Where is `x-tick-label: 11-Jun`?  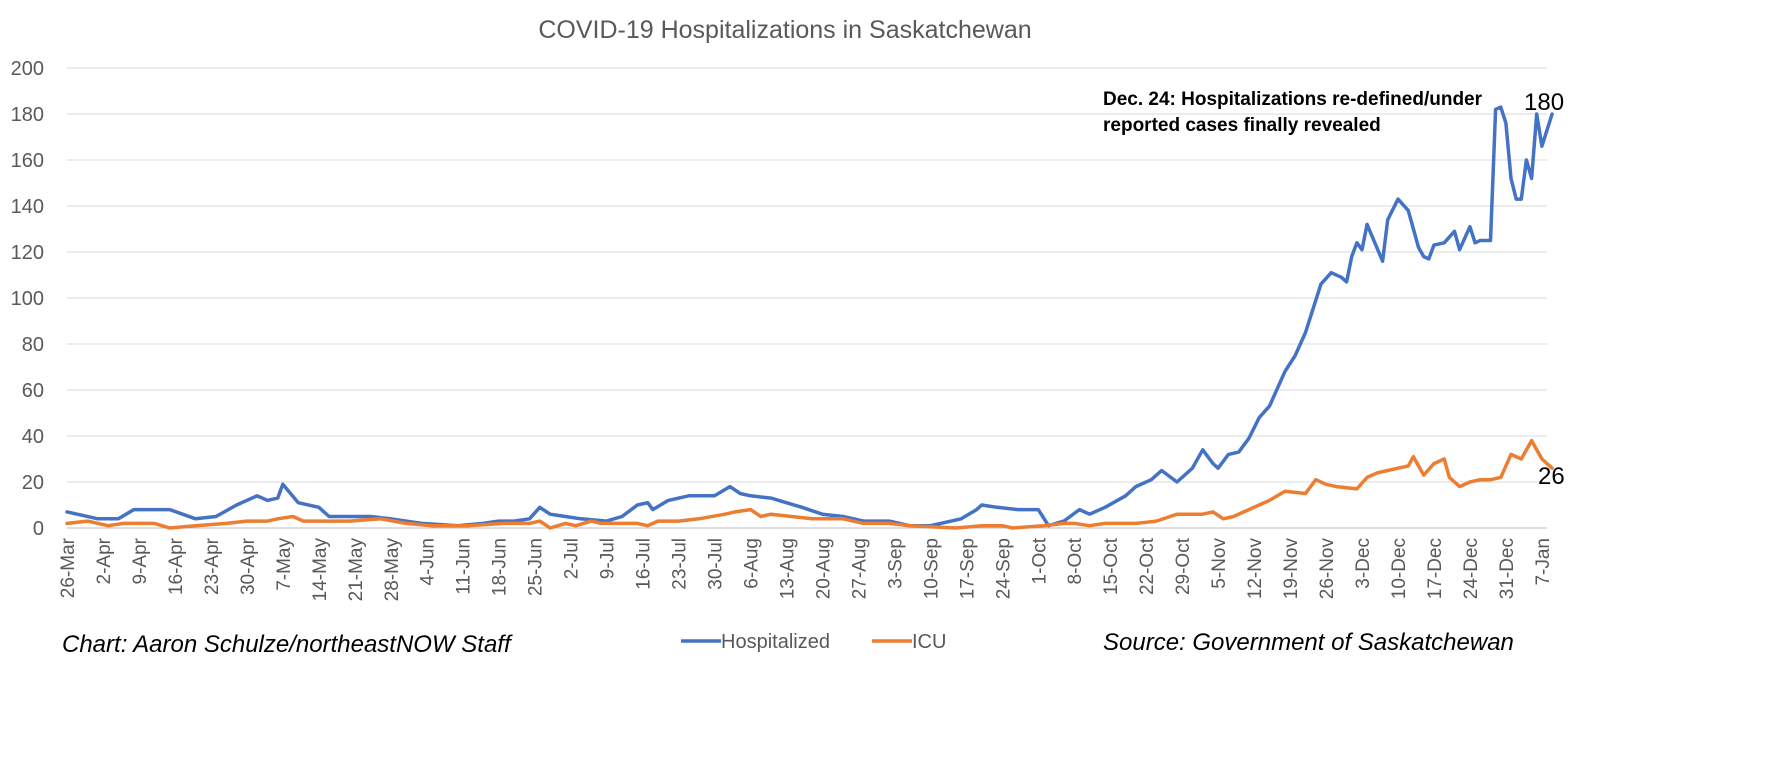
x-tick-label: 11-Jun is located at coordinates (464, 566).